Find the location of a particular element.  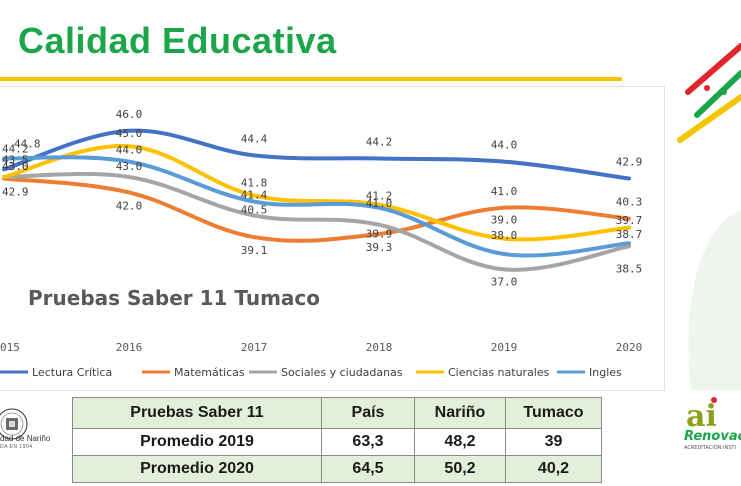

data-label-ingles: 41.4 is located at coordinates (254, 195).